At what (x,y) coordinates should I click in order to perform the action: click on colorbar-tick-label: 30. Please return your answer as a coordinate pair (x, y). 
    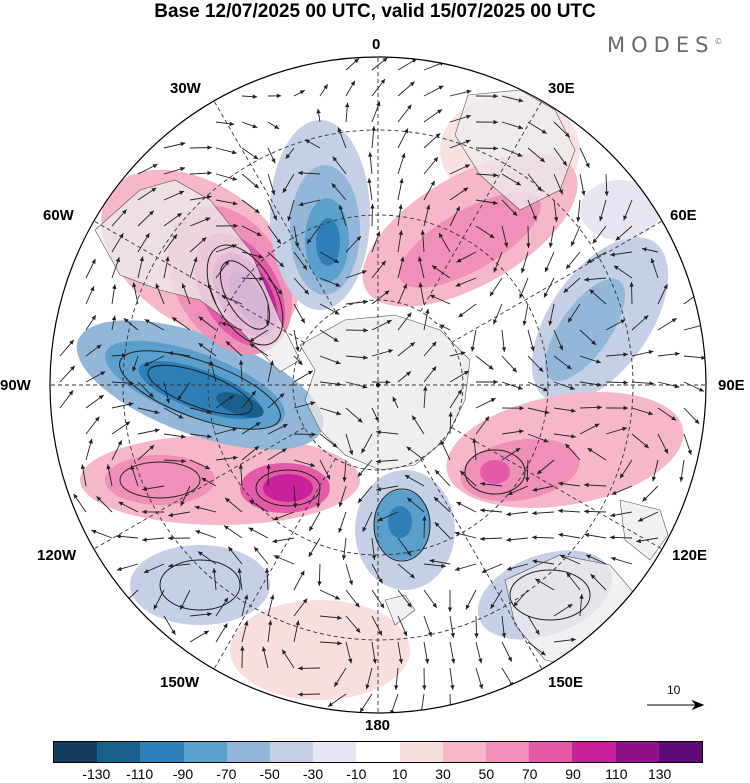
    Looking at the image, I should click on (443, 774).